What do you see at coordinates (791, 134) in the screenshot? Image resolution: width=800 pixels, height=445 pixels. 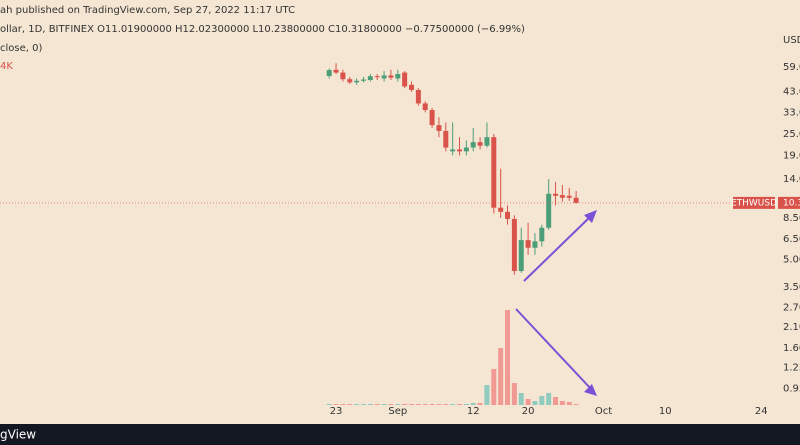 I see `y-tick-label: 25.00` at bounding box center [791, 134].